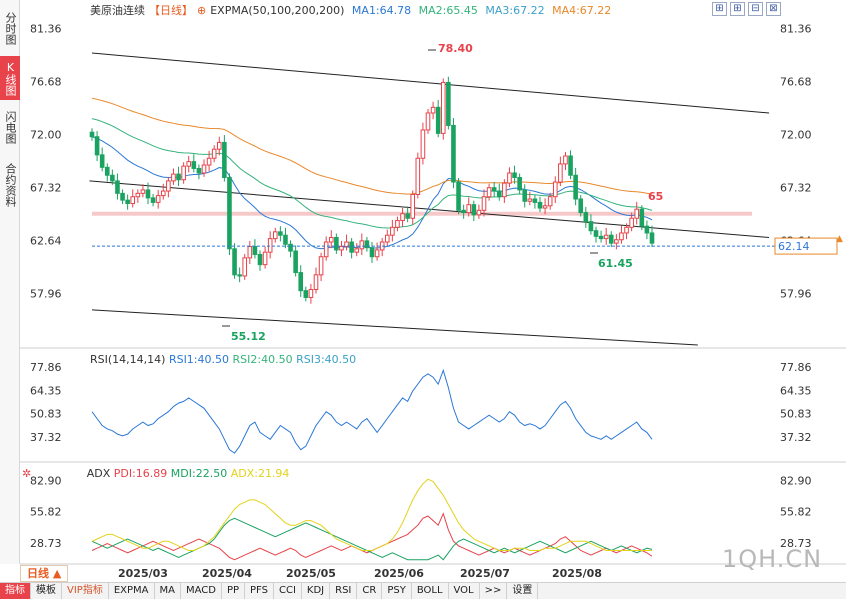 The height and width of the screenshot is (599, 846). Describe the element at coordinates (719, 9) in the screenshot. I see `grid-icon: ⊞` at that location.